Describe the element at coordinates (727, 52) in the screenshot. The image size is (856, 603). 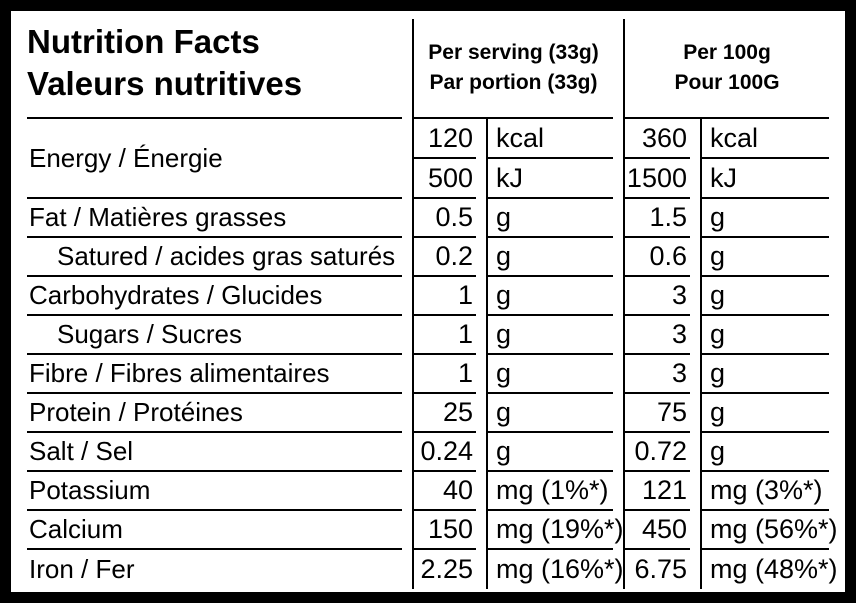
I see `col-header-per-100g-en: Per 100g` at that location.